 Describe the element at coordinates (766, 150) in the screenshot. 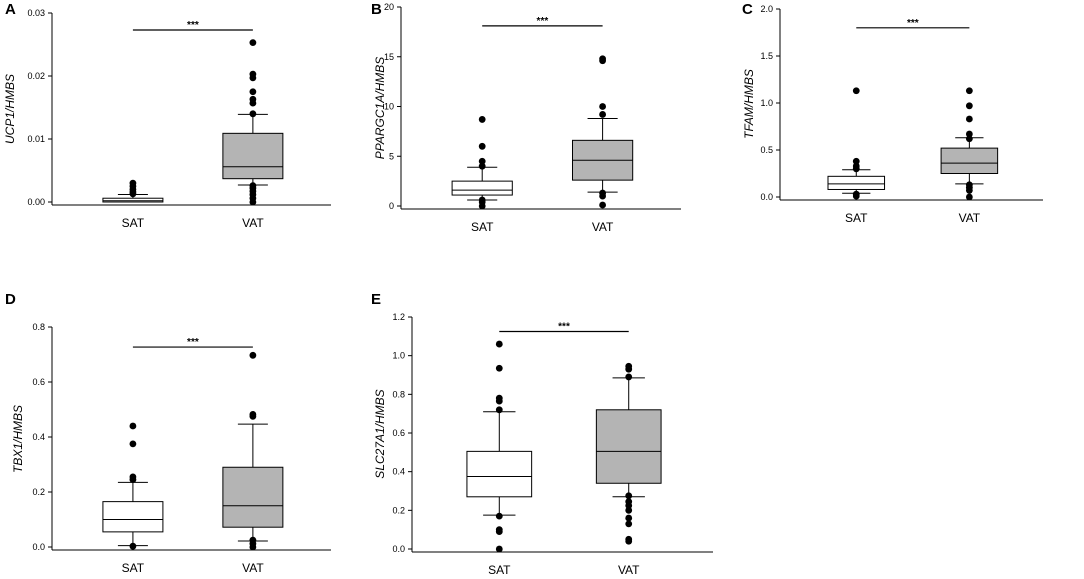

I see `y-tick-label: 0.5` at that location.